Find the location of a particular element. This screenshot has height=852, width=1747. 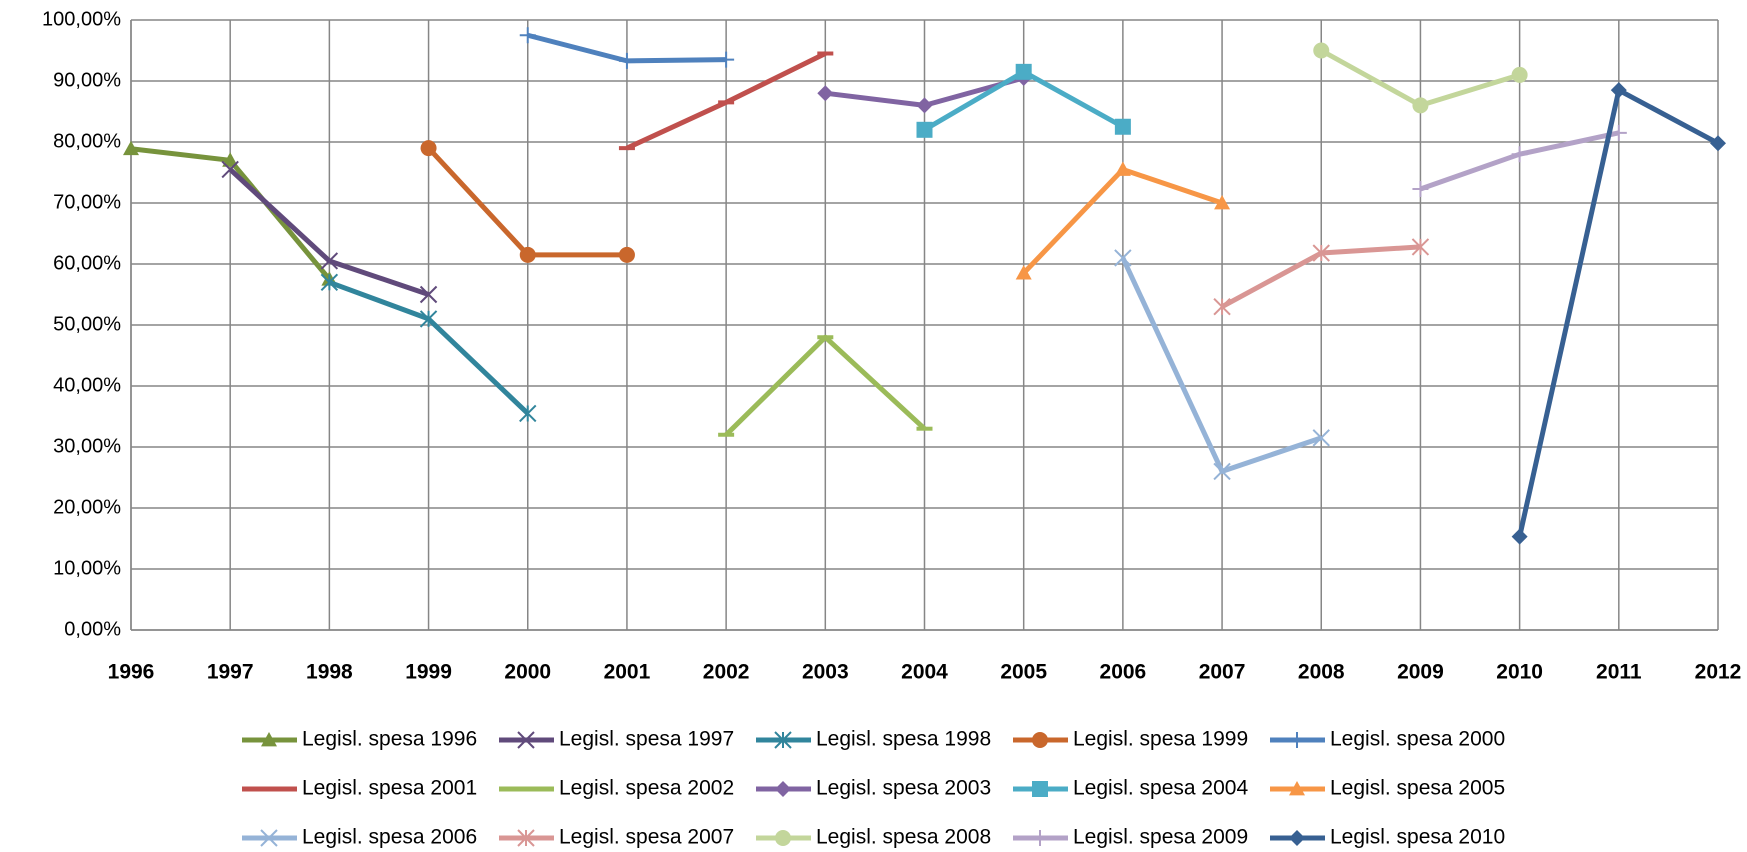

x-tick-label: 2010 is located at coordinates (1519, 672).